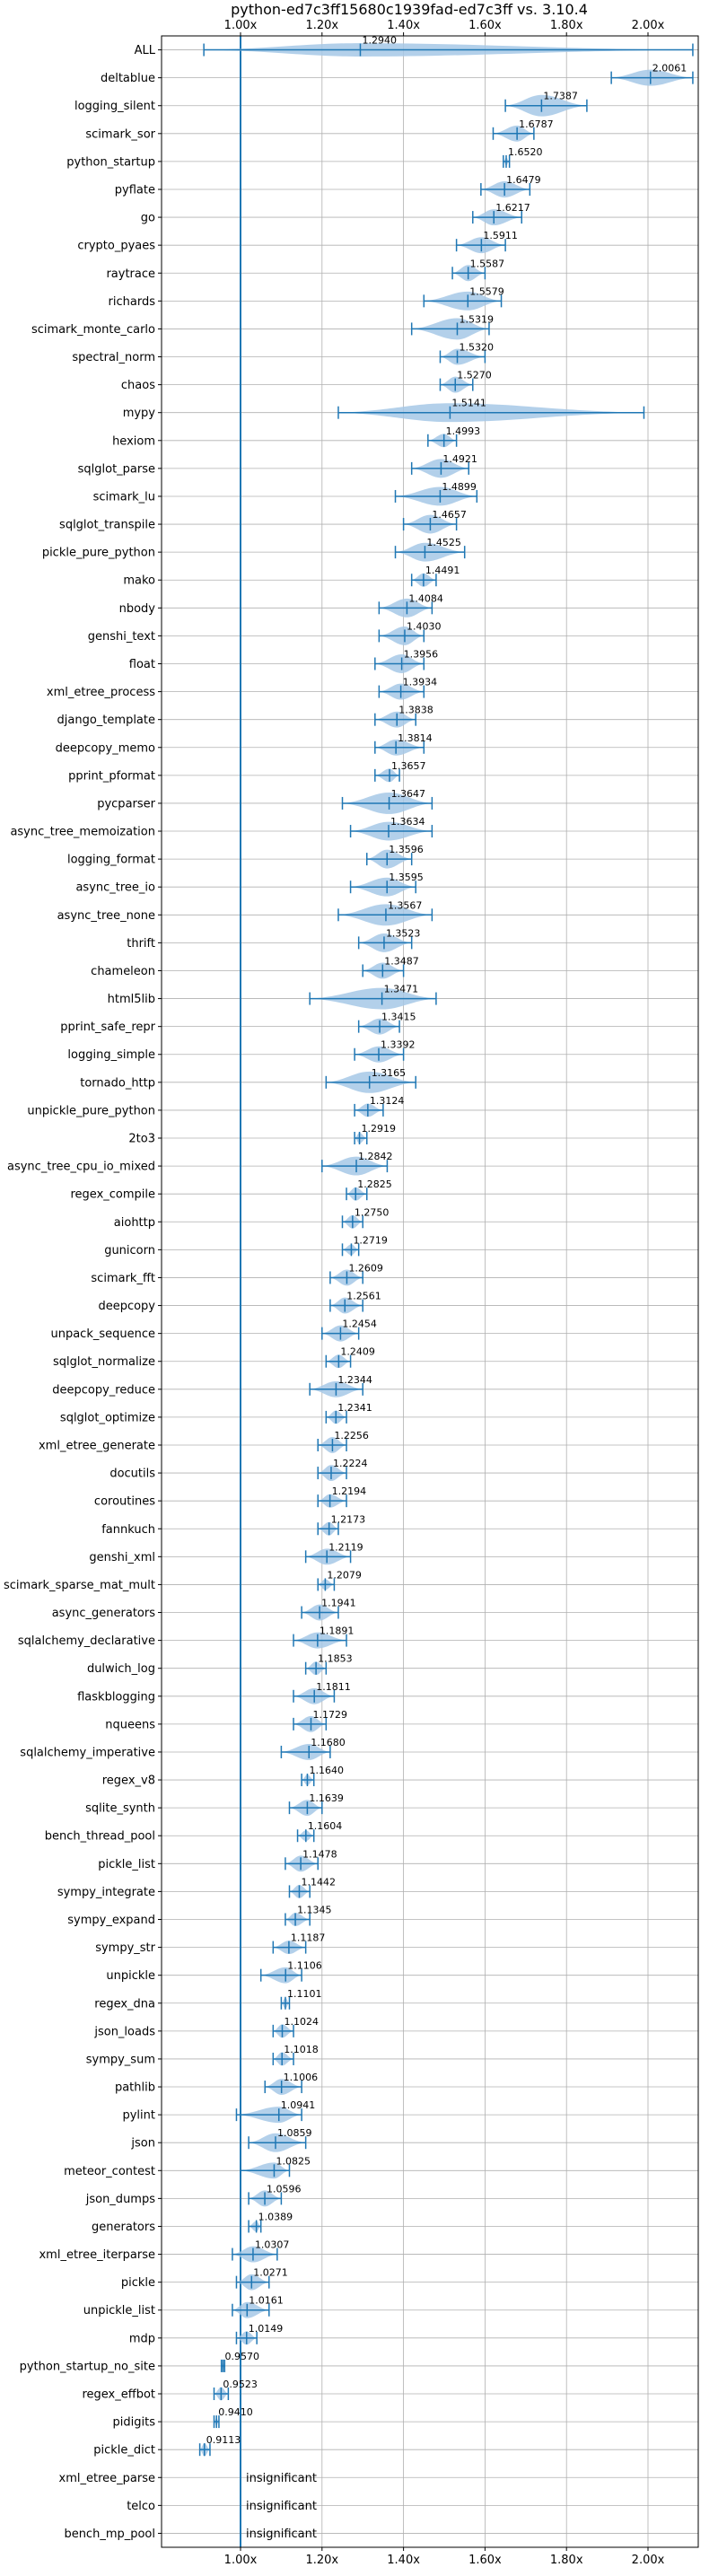  I want to click on y-tick-label: scimark_fft, so click(123, 1278).